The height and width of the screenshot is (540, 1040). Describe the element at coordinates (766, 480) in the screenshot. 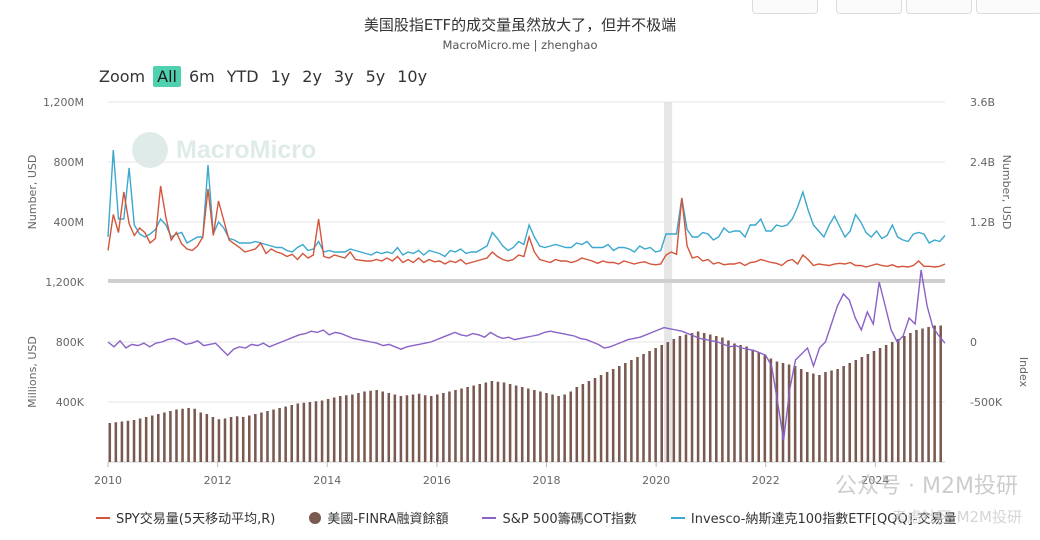

I see `x-tick-label: 2022` at that location.